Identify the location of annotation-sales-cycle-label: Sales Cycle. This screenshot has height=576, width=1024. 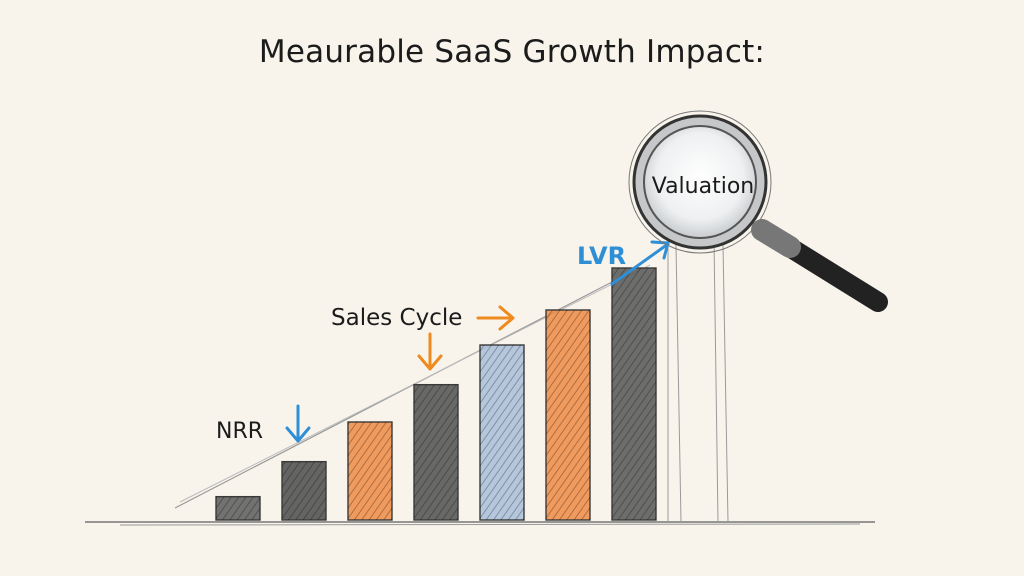
(396, 318).